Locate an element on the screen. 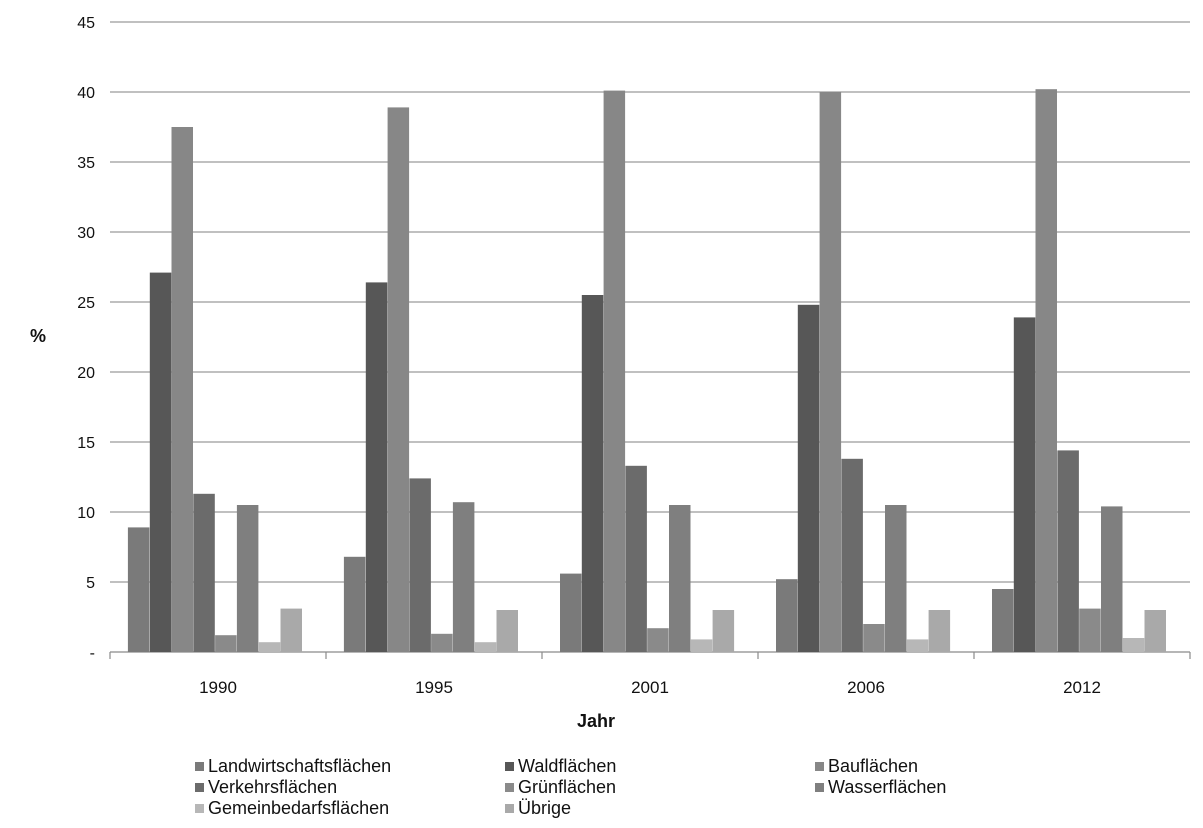 The width and height of the screenshot is (1203, 828). legend-label: Bauflächen is located at coordinates (873, 765).